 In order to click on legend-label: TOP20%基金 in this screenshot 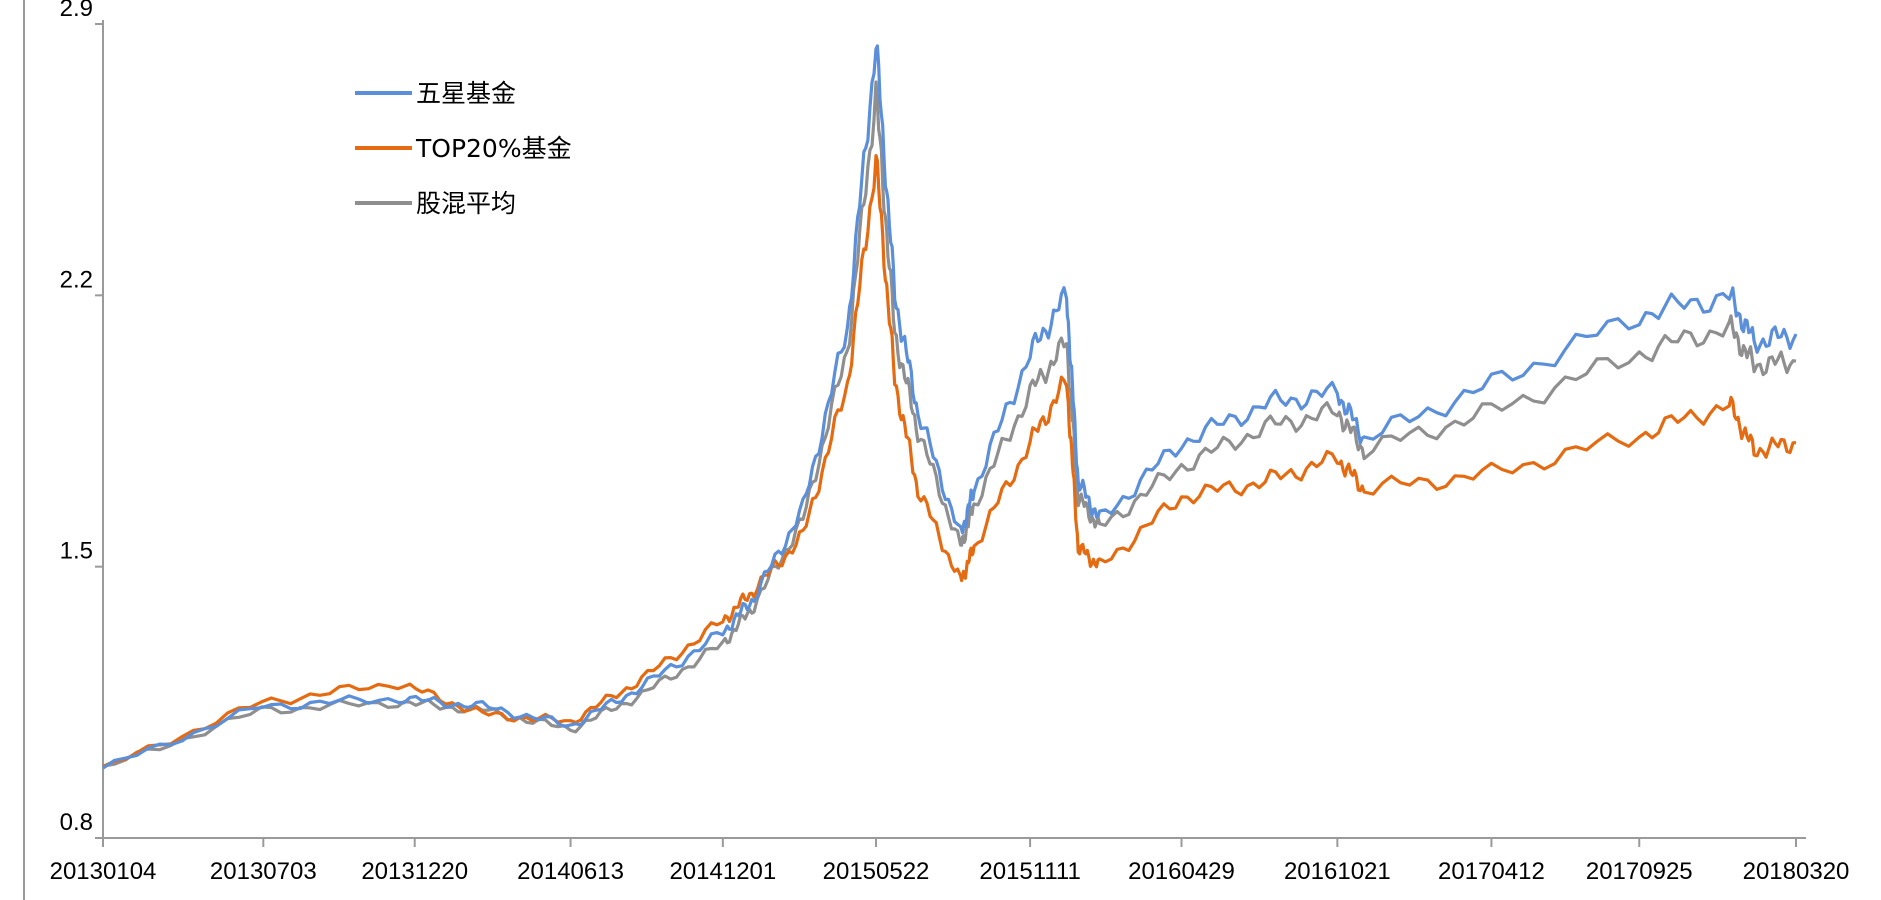, I will do `click(493, 148)`.